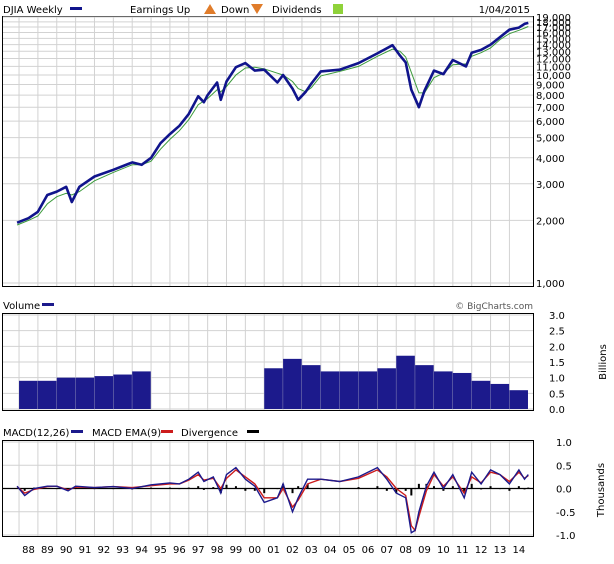 The width and height of the screenshot is (614, 564). I want to click on x-tick-label: 04, so click(330, 550).